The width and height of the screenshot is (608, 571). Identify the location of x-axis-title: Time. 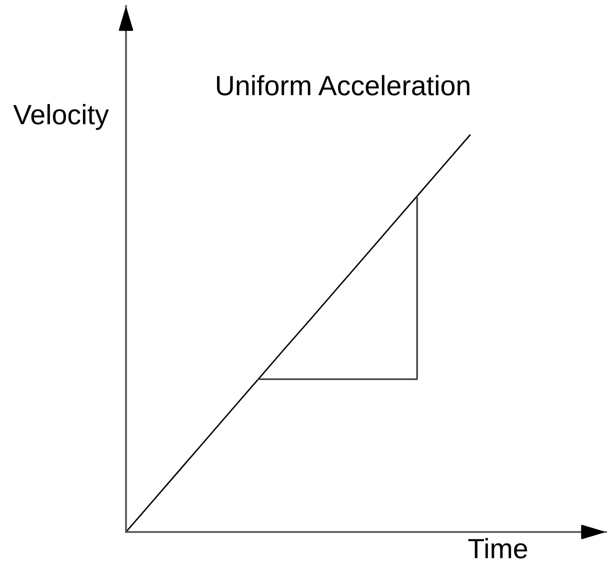
(498, 548).